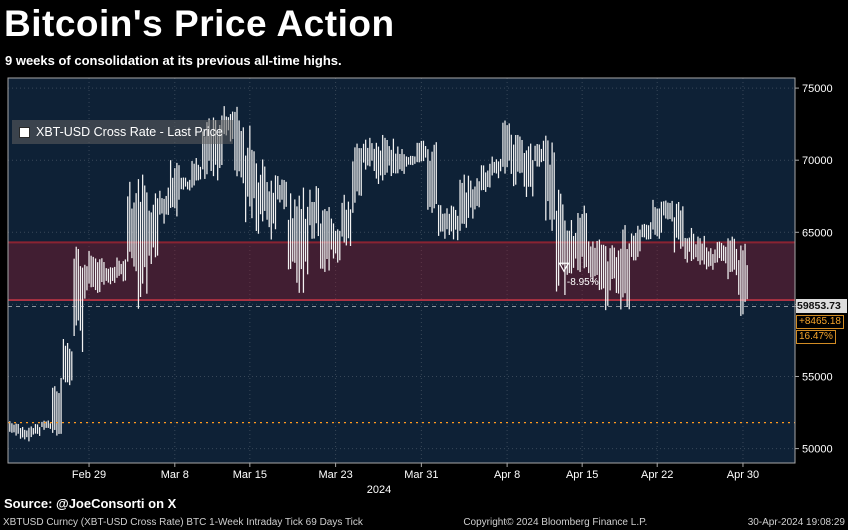 The image size is (848, 530). I want to click on svg-text: Apr 22, so click(657, 475).